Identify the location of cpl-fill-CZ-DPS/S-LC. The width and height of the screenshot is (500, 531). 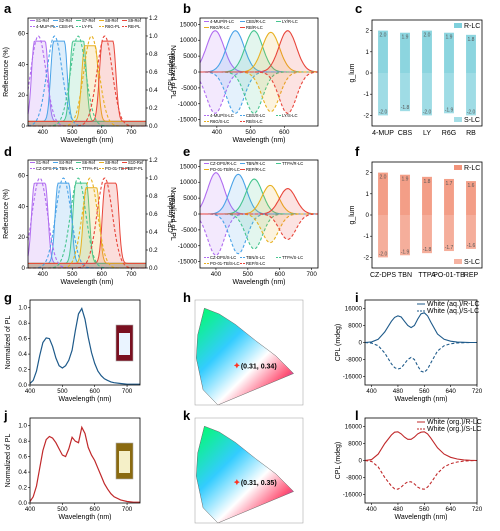
(259, 235).